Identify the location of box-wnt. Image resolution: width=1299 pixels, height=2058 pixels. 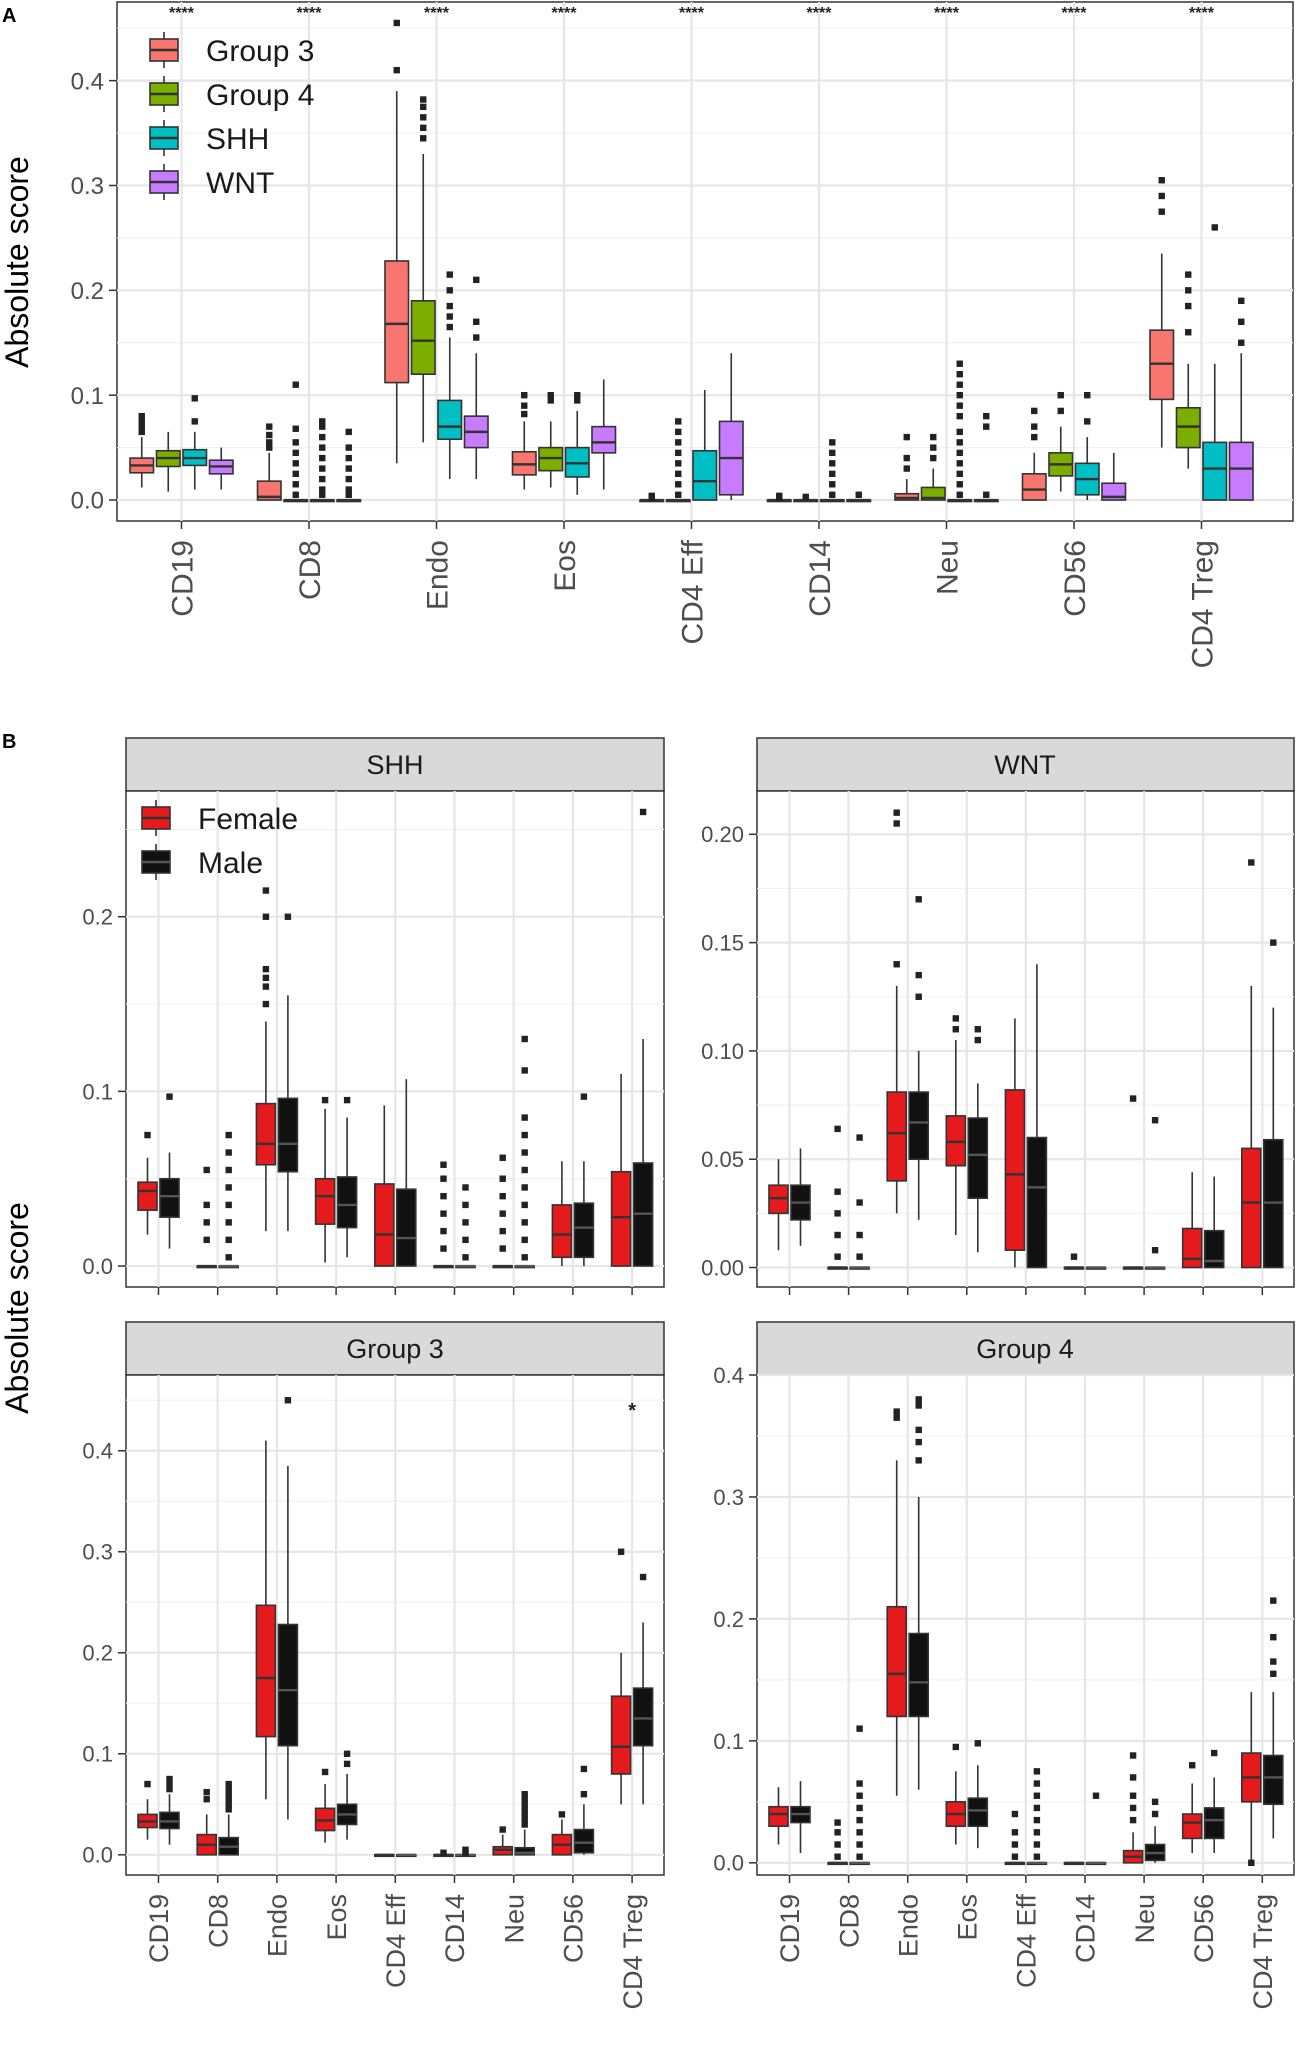
(986, 457).